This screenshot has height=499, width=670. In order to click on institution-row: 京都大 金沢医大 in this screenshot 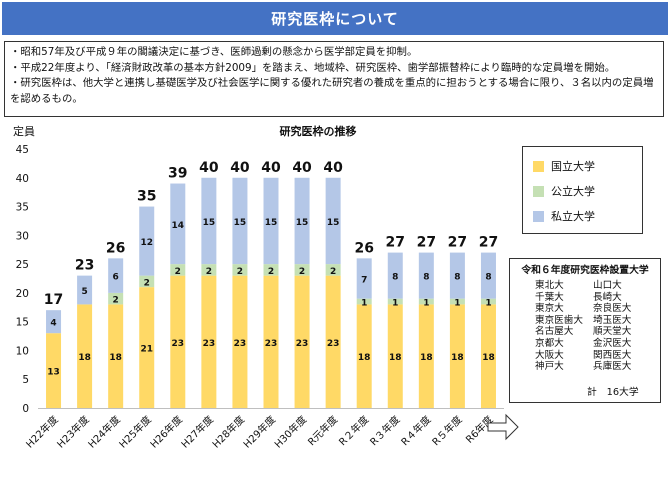, I will do `click(595, 344)`.